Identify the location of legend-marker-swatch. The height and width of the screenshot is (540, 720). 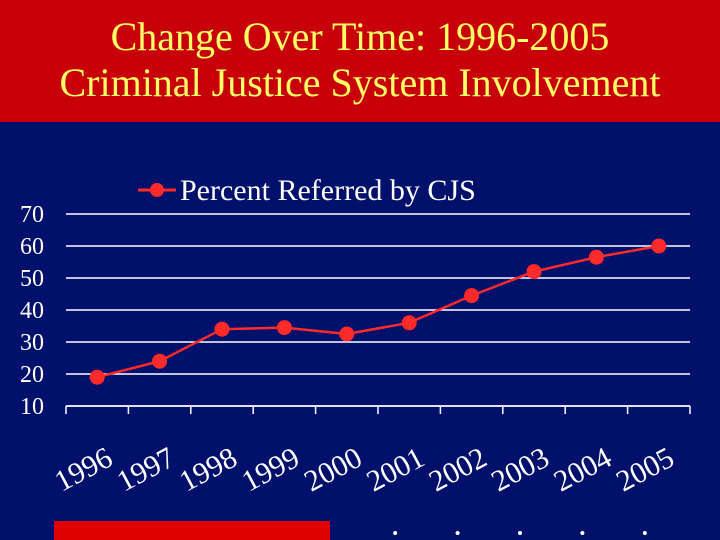
(157, 190).